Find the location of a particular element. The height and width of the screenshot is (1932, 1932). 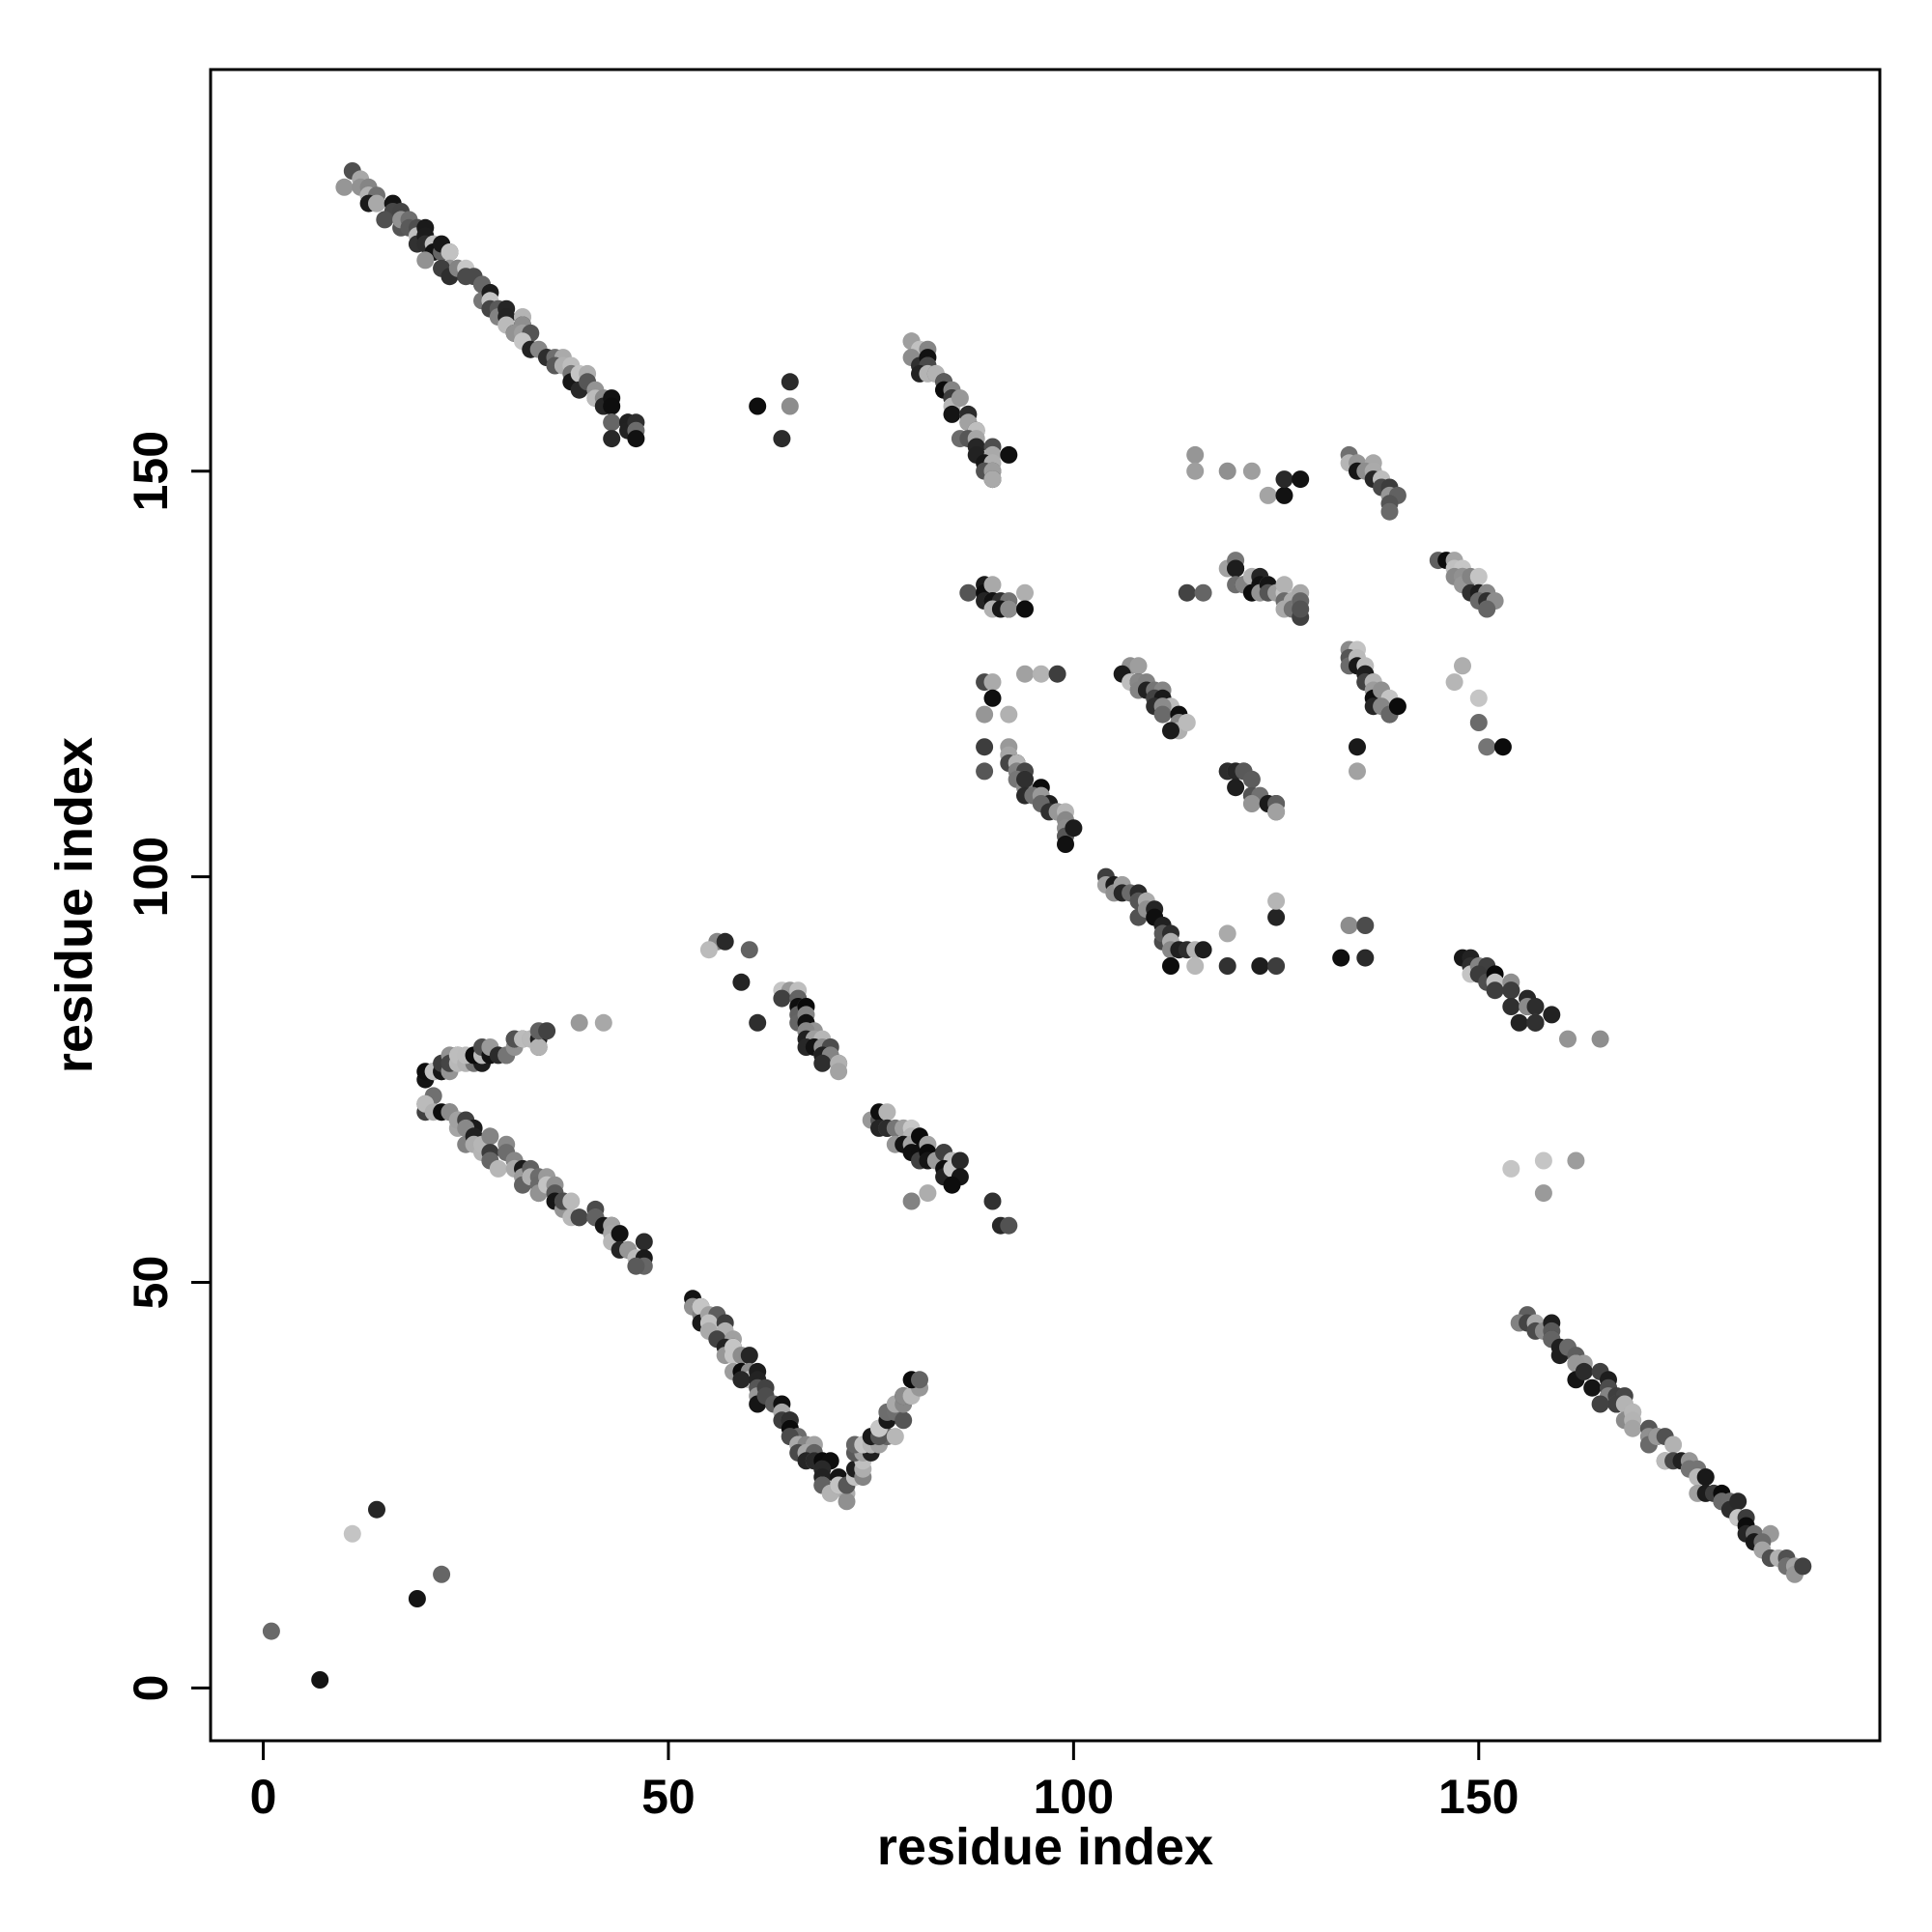

x-axis-ticks: 0 50 100 150 is located at coordinates (884, 1782).